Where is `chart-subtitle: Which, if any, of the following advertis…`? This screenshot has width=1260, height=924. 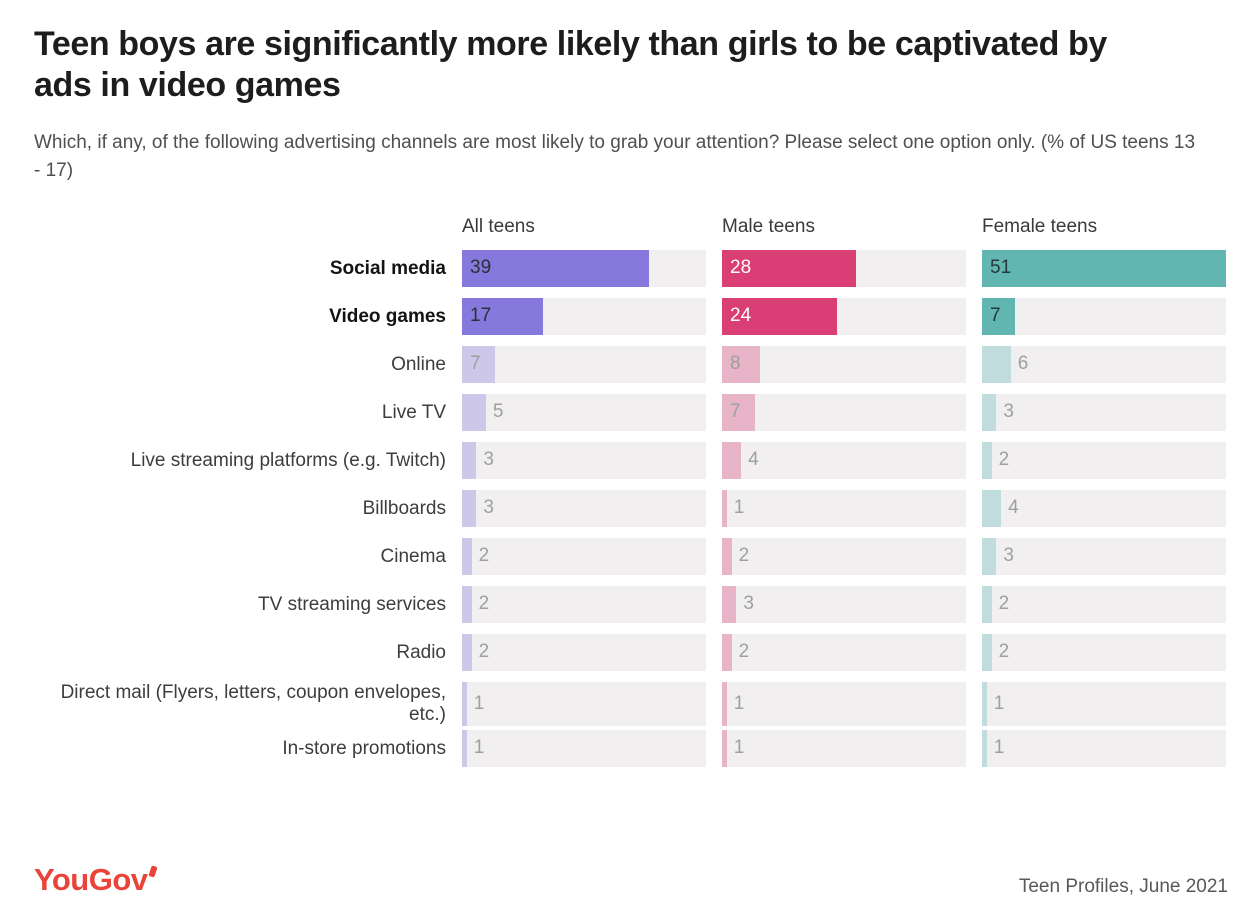
chart-subtitle: Which, if any, of the following advertis… is located at coordinates (615, 156).